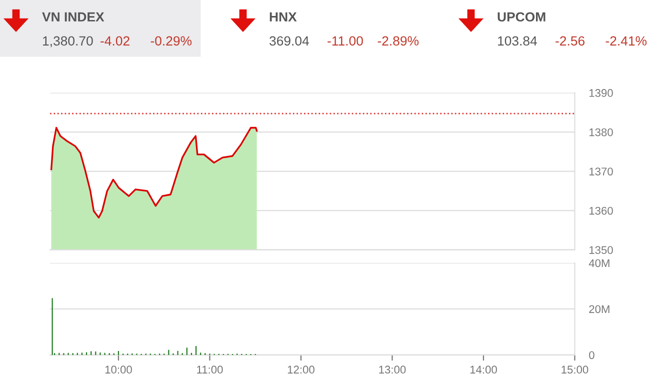  I want to click on y-tick-label: 1370, so click(601, 172).